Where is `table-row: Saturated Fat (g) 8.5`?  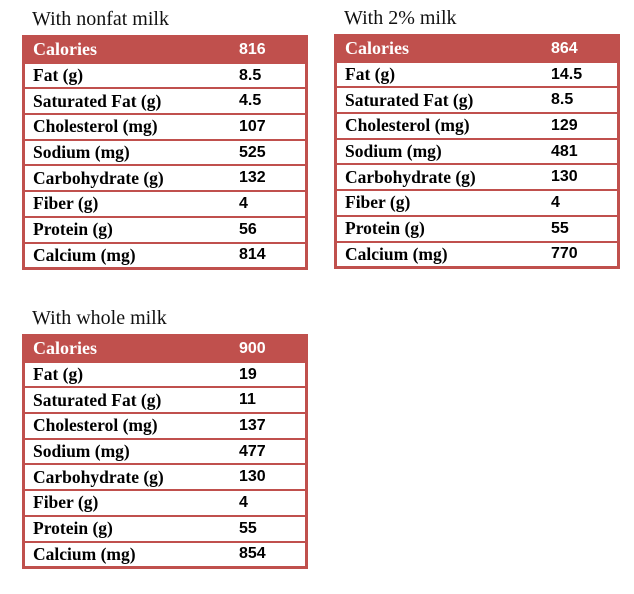
table-row: Saturated Fat (g) 8.5 is located at coordinates (477, 100).